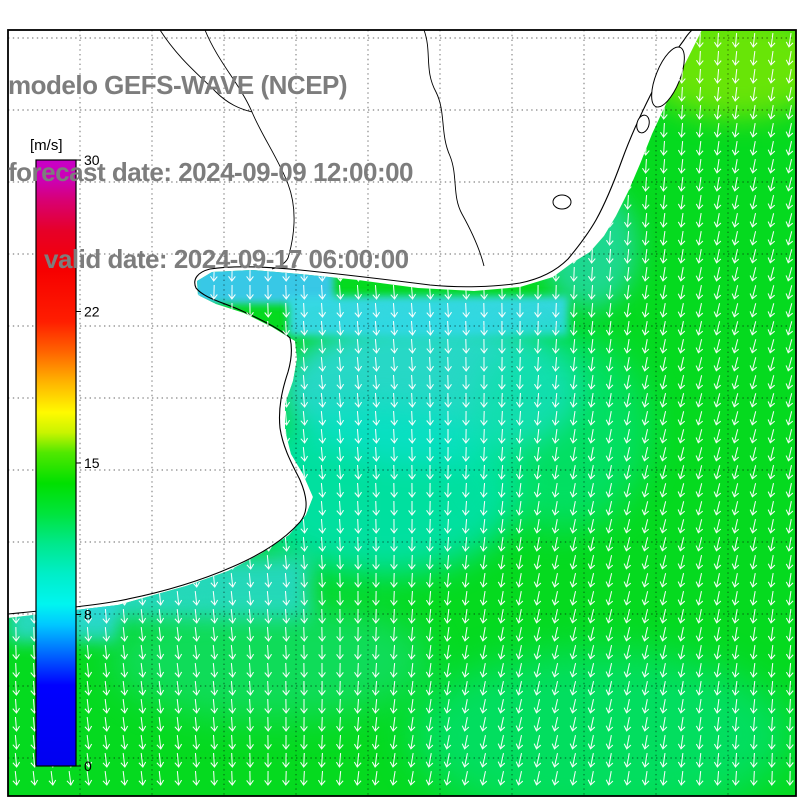 The height and width of the screenshot is (800, 800). Describe the element at coordinates (65, 455) in the screenshot. I see `colorbar: [m/s] 30 22 15 8 0` at that location.